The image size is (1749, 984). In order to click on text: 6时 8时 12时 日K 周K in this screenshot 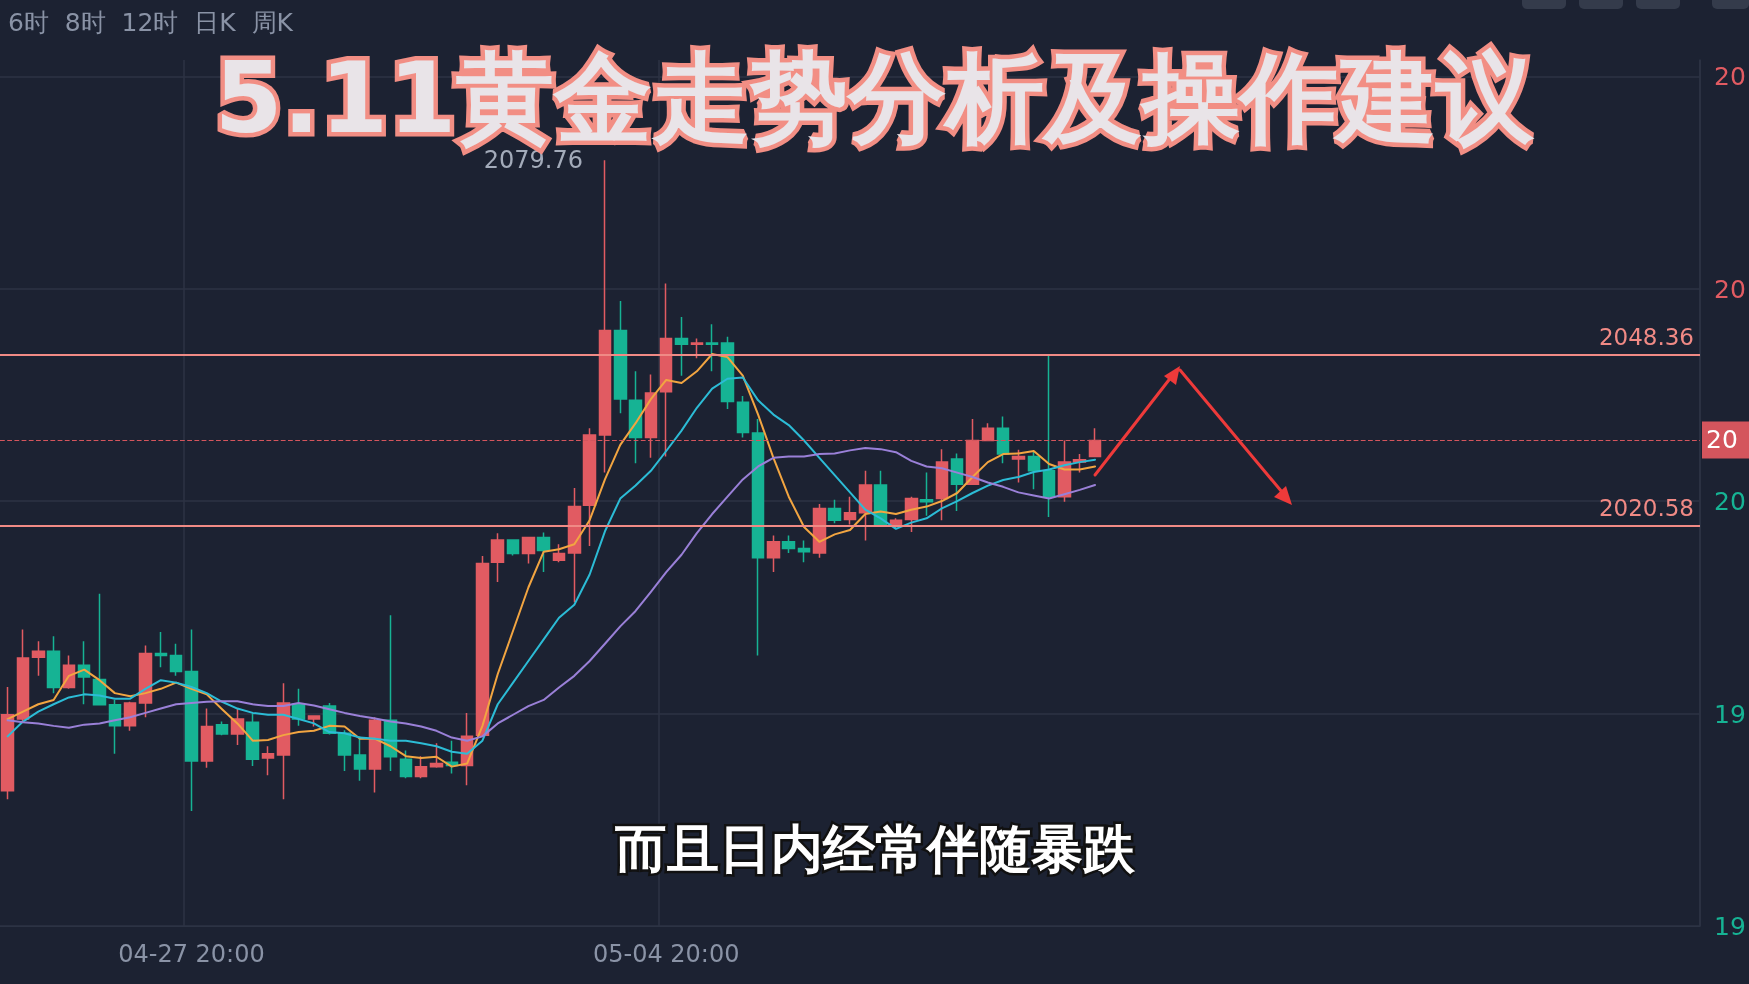, I will do `click(151, 22)`.